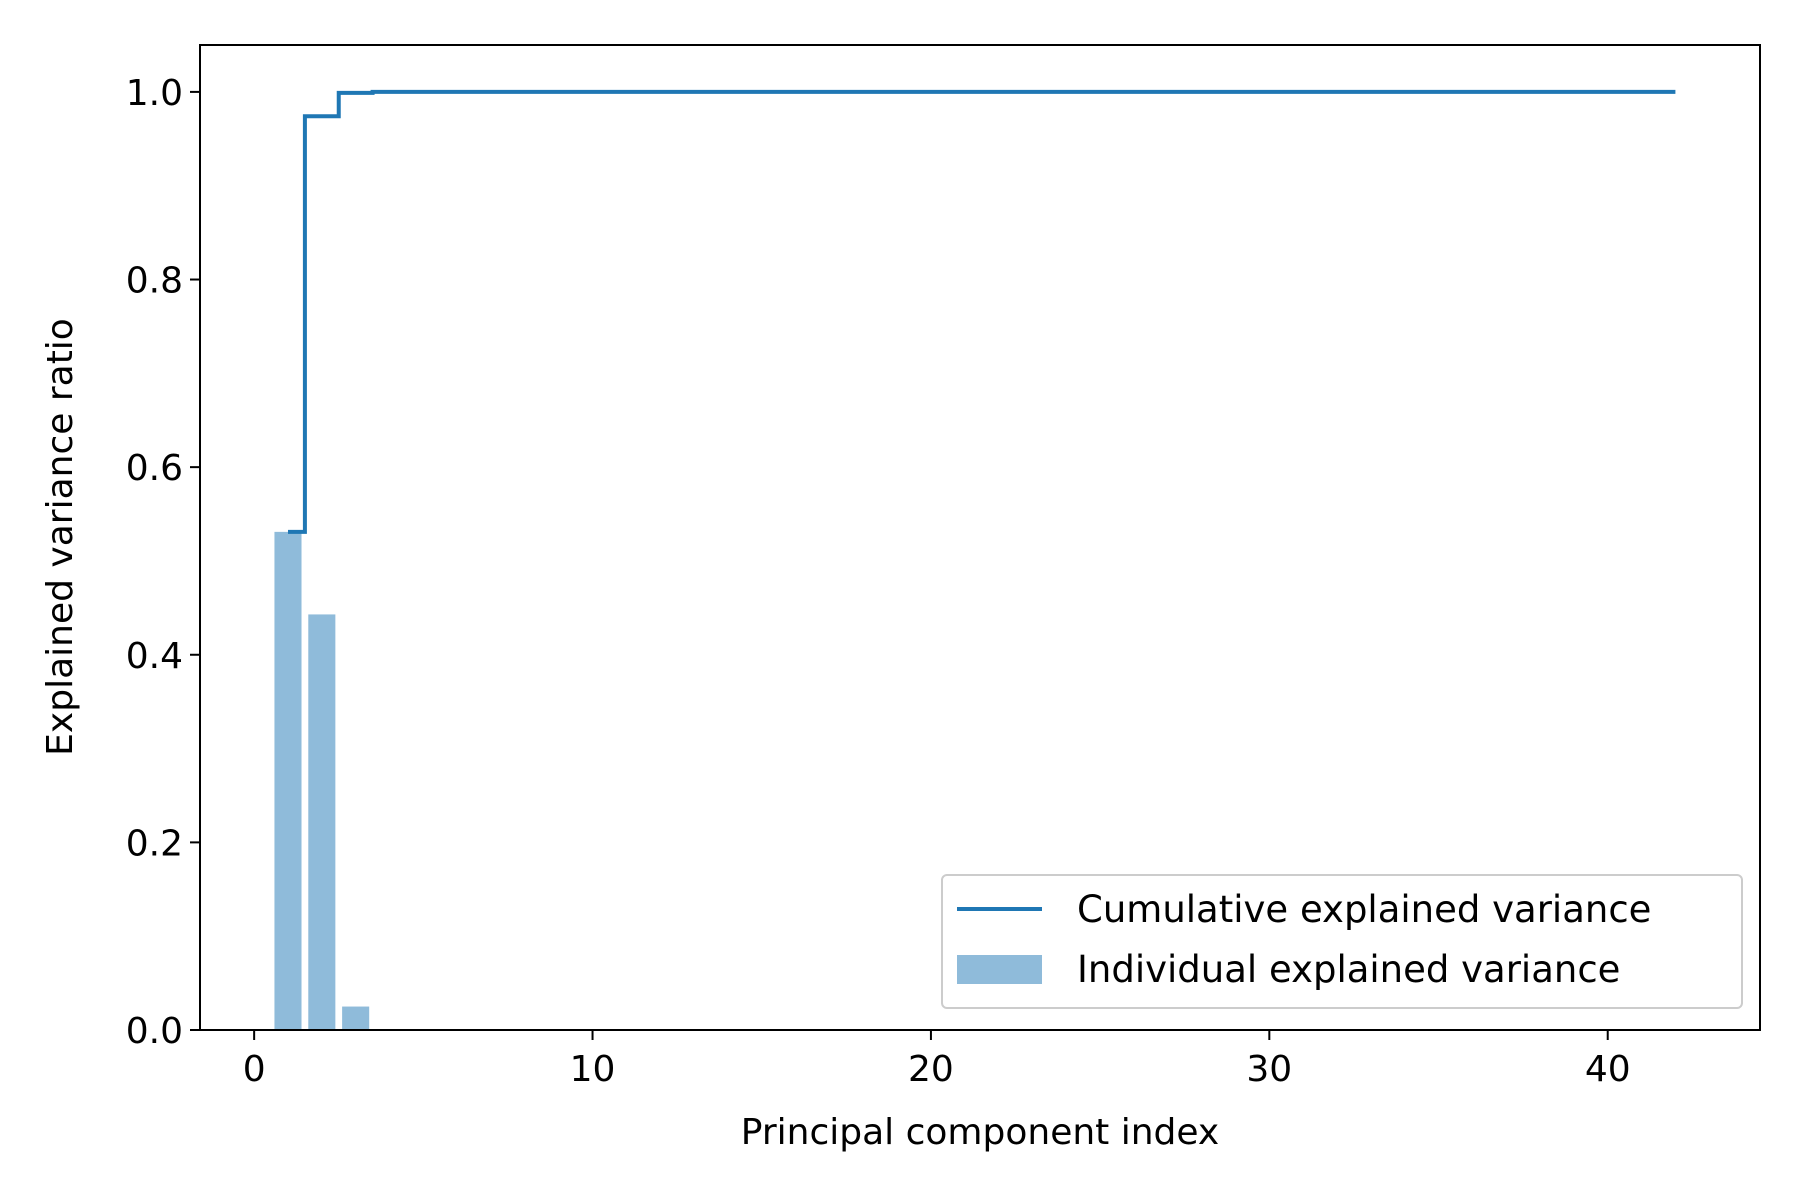 This screenshot has width=1800, height=1200. Describe the element at coordinates (154, 656) in the screenshot. I see `y-tick-label: 0.4` at that location.